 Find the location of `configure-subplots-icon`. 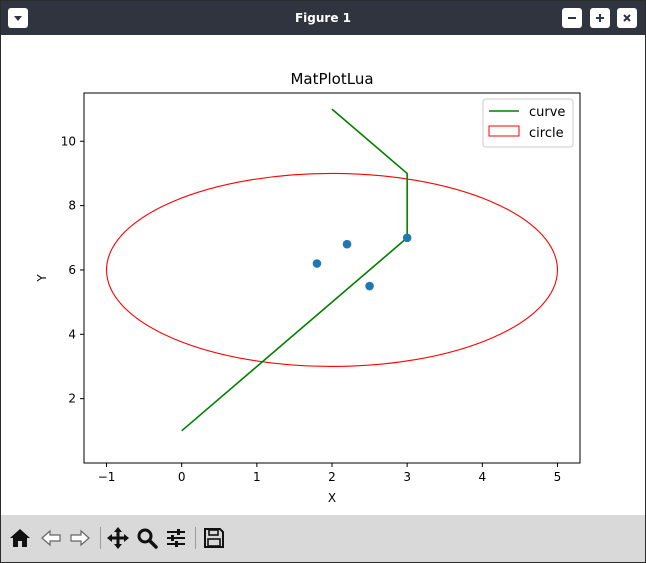

configure-subplots-icon is located at coordinates (176, 538).